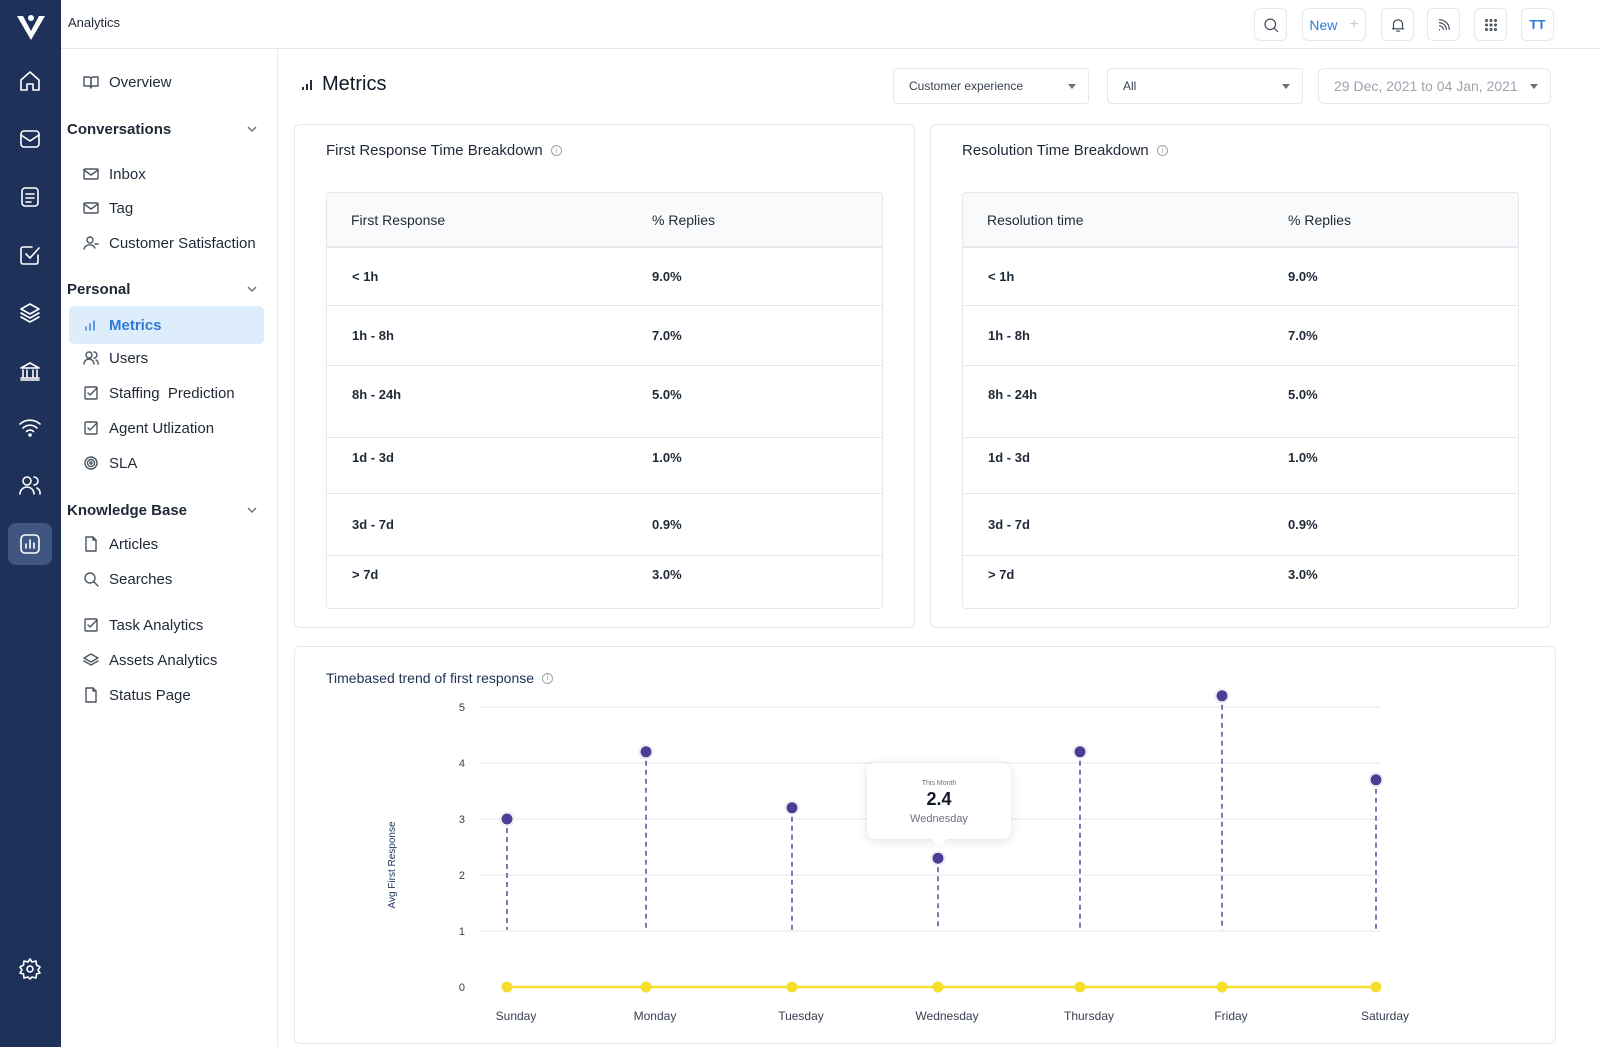 The height and width of the screenshot is (1047, 1600). I want to click on sidebar-item-agent-utilization: Agent Utlization, so click(166, 428).